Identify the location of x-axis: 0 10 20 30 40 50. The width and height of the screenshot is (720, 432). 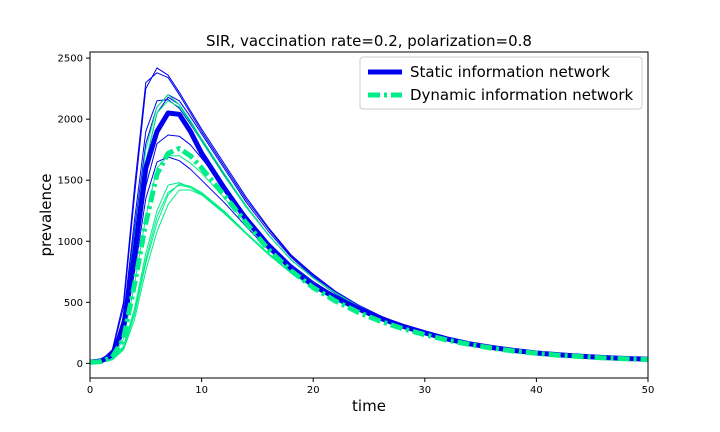
(371, 387).